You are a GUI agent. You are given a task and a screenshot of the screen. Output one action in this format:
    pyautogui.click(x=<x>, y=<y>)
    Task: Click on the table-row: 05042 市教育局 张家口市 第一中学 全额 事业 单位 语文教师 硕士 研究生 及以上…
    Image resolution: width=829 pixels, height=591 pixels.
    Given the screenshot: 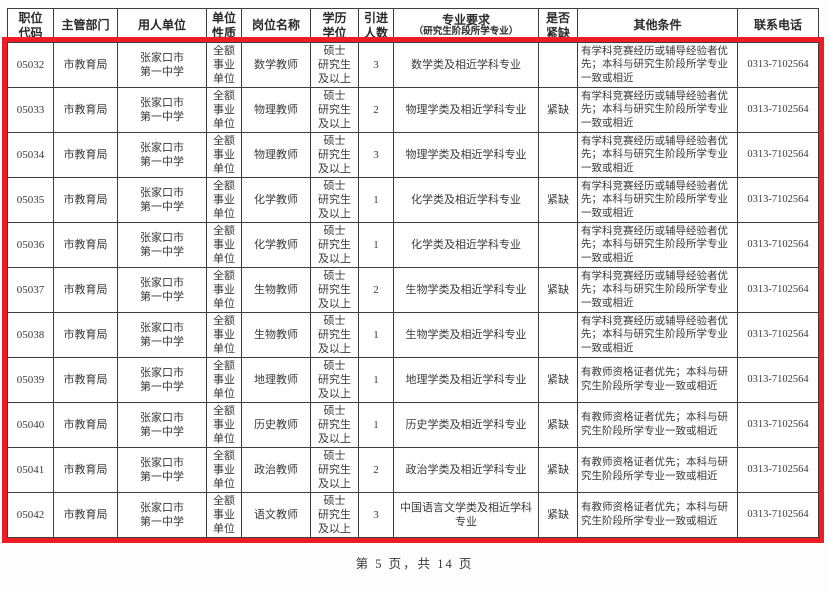 What is the action you would take?
    pyautogui.click(x=413, y=515)
    